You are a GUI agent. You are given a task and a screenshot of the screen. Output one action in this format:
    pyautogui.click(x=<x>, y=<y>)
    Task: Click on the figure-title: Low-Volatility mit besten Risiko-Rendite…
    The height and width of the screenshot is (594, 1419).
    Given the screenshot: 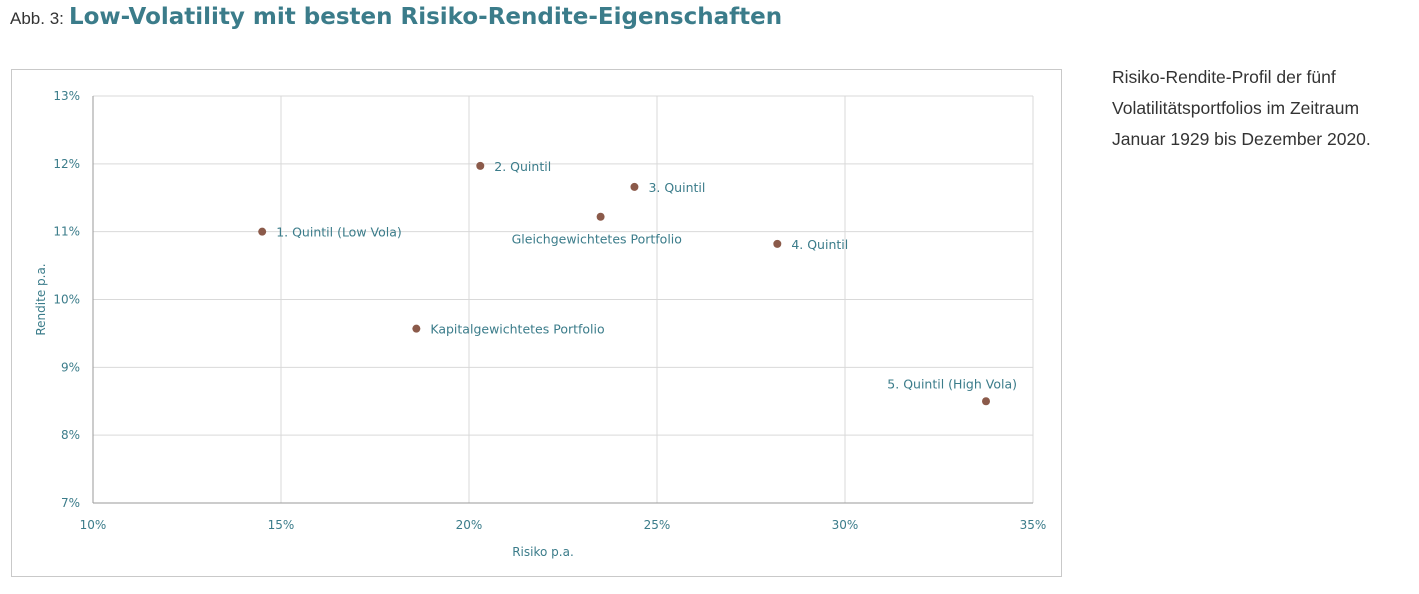 What is the action you would take?
    pyautogui.click(x=425, y=17)
    